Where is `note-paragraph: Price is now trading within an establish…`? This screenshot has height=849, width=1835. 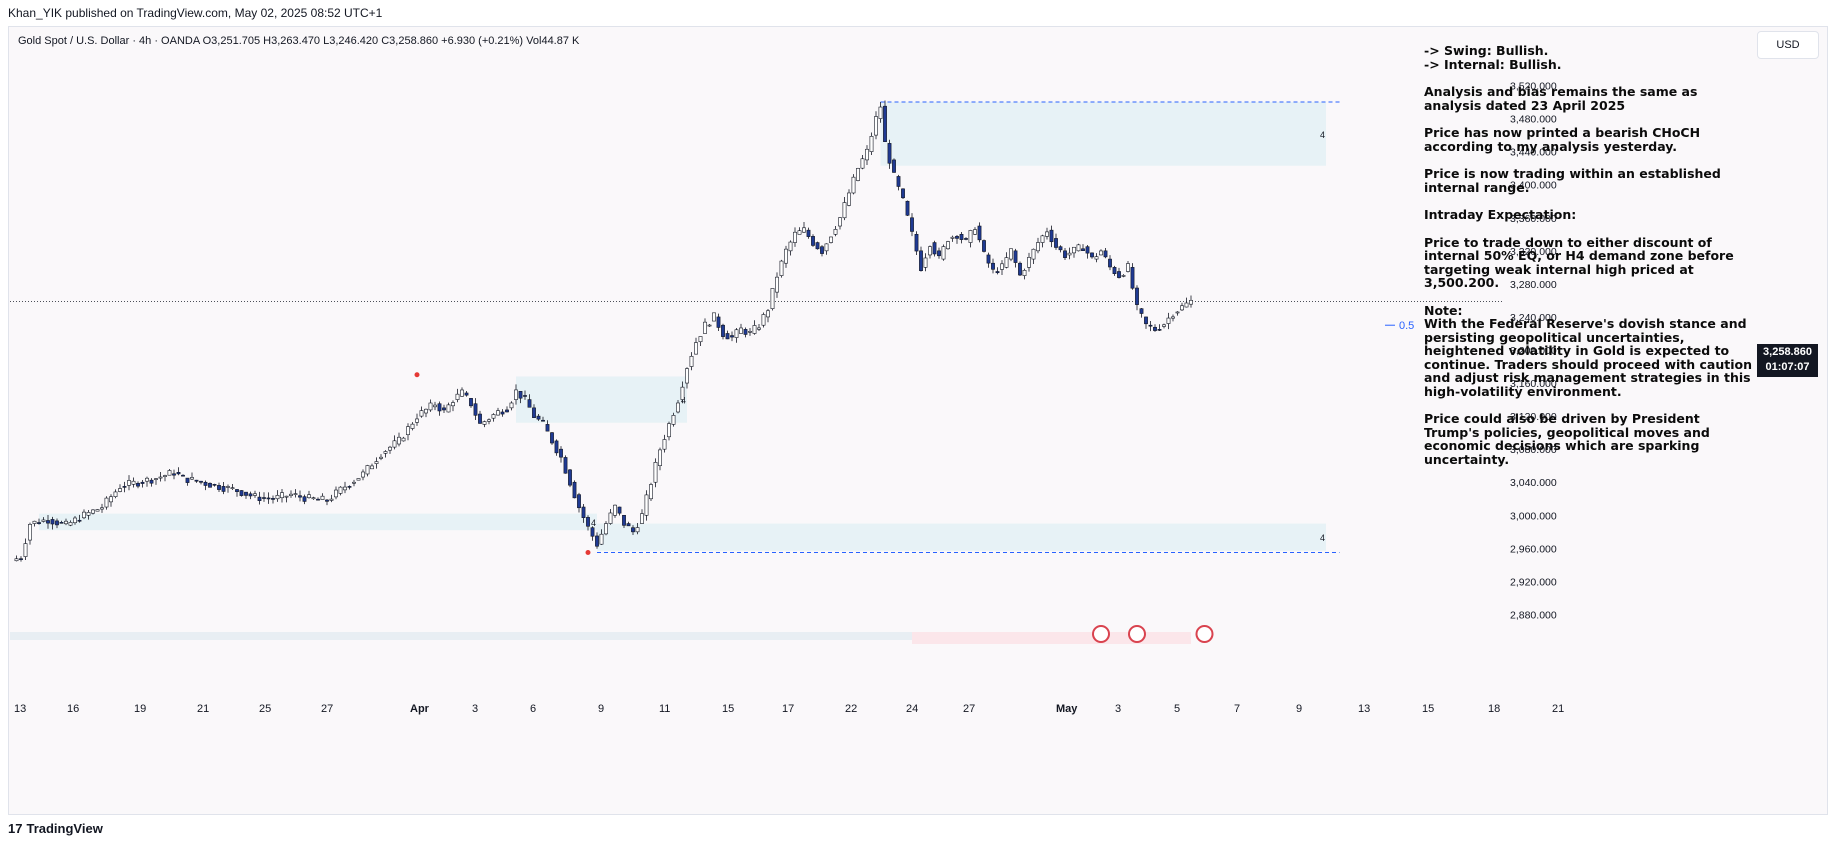 note-paragraph: Price is now trading within an establish… is located at coordinates (1572, 180).